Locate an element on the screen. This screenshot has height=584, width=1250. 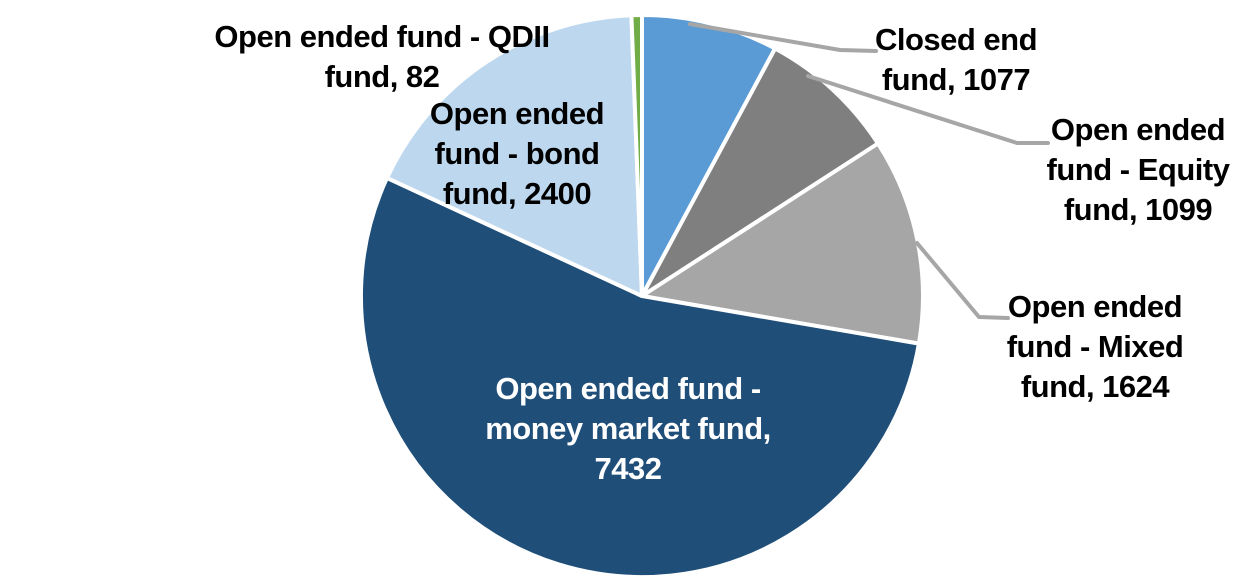
pie-slice-open-ended-fund-equity-fund is located at coordinates (760, 172).